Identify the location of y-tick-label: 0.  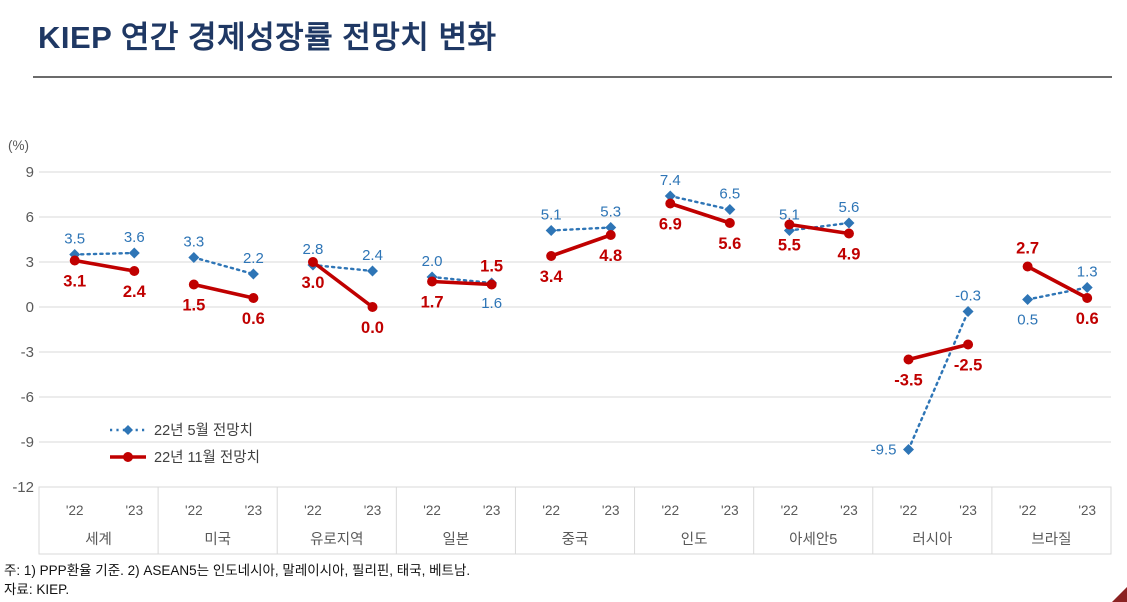
(30, 307).